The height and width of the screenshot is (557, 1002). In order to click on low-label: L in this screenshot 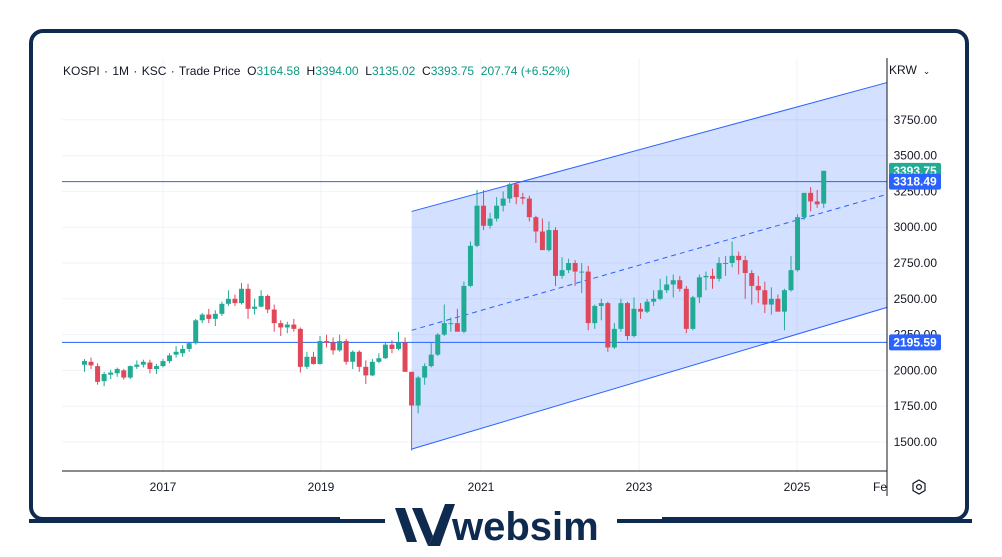, I will do `click(368, 71)`.